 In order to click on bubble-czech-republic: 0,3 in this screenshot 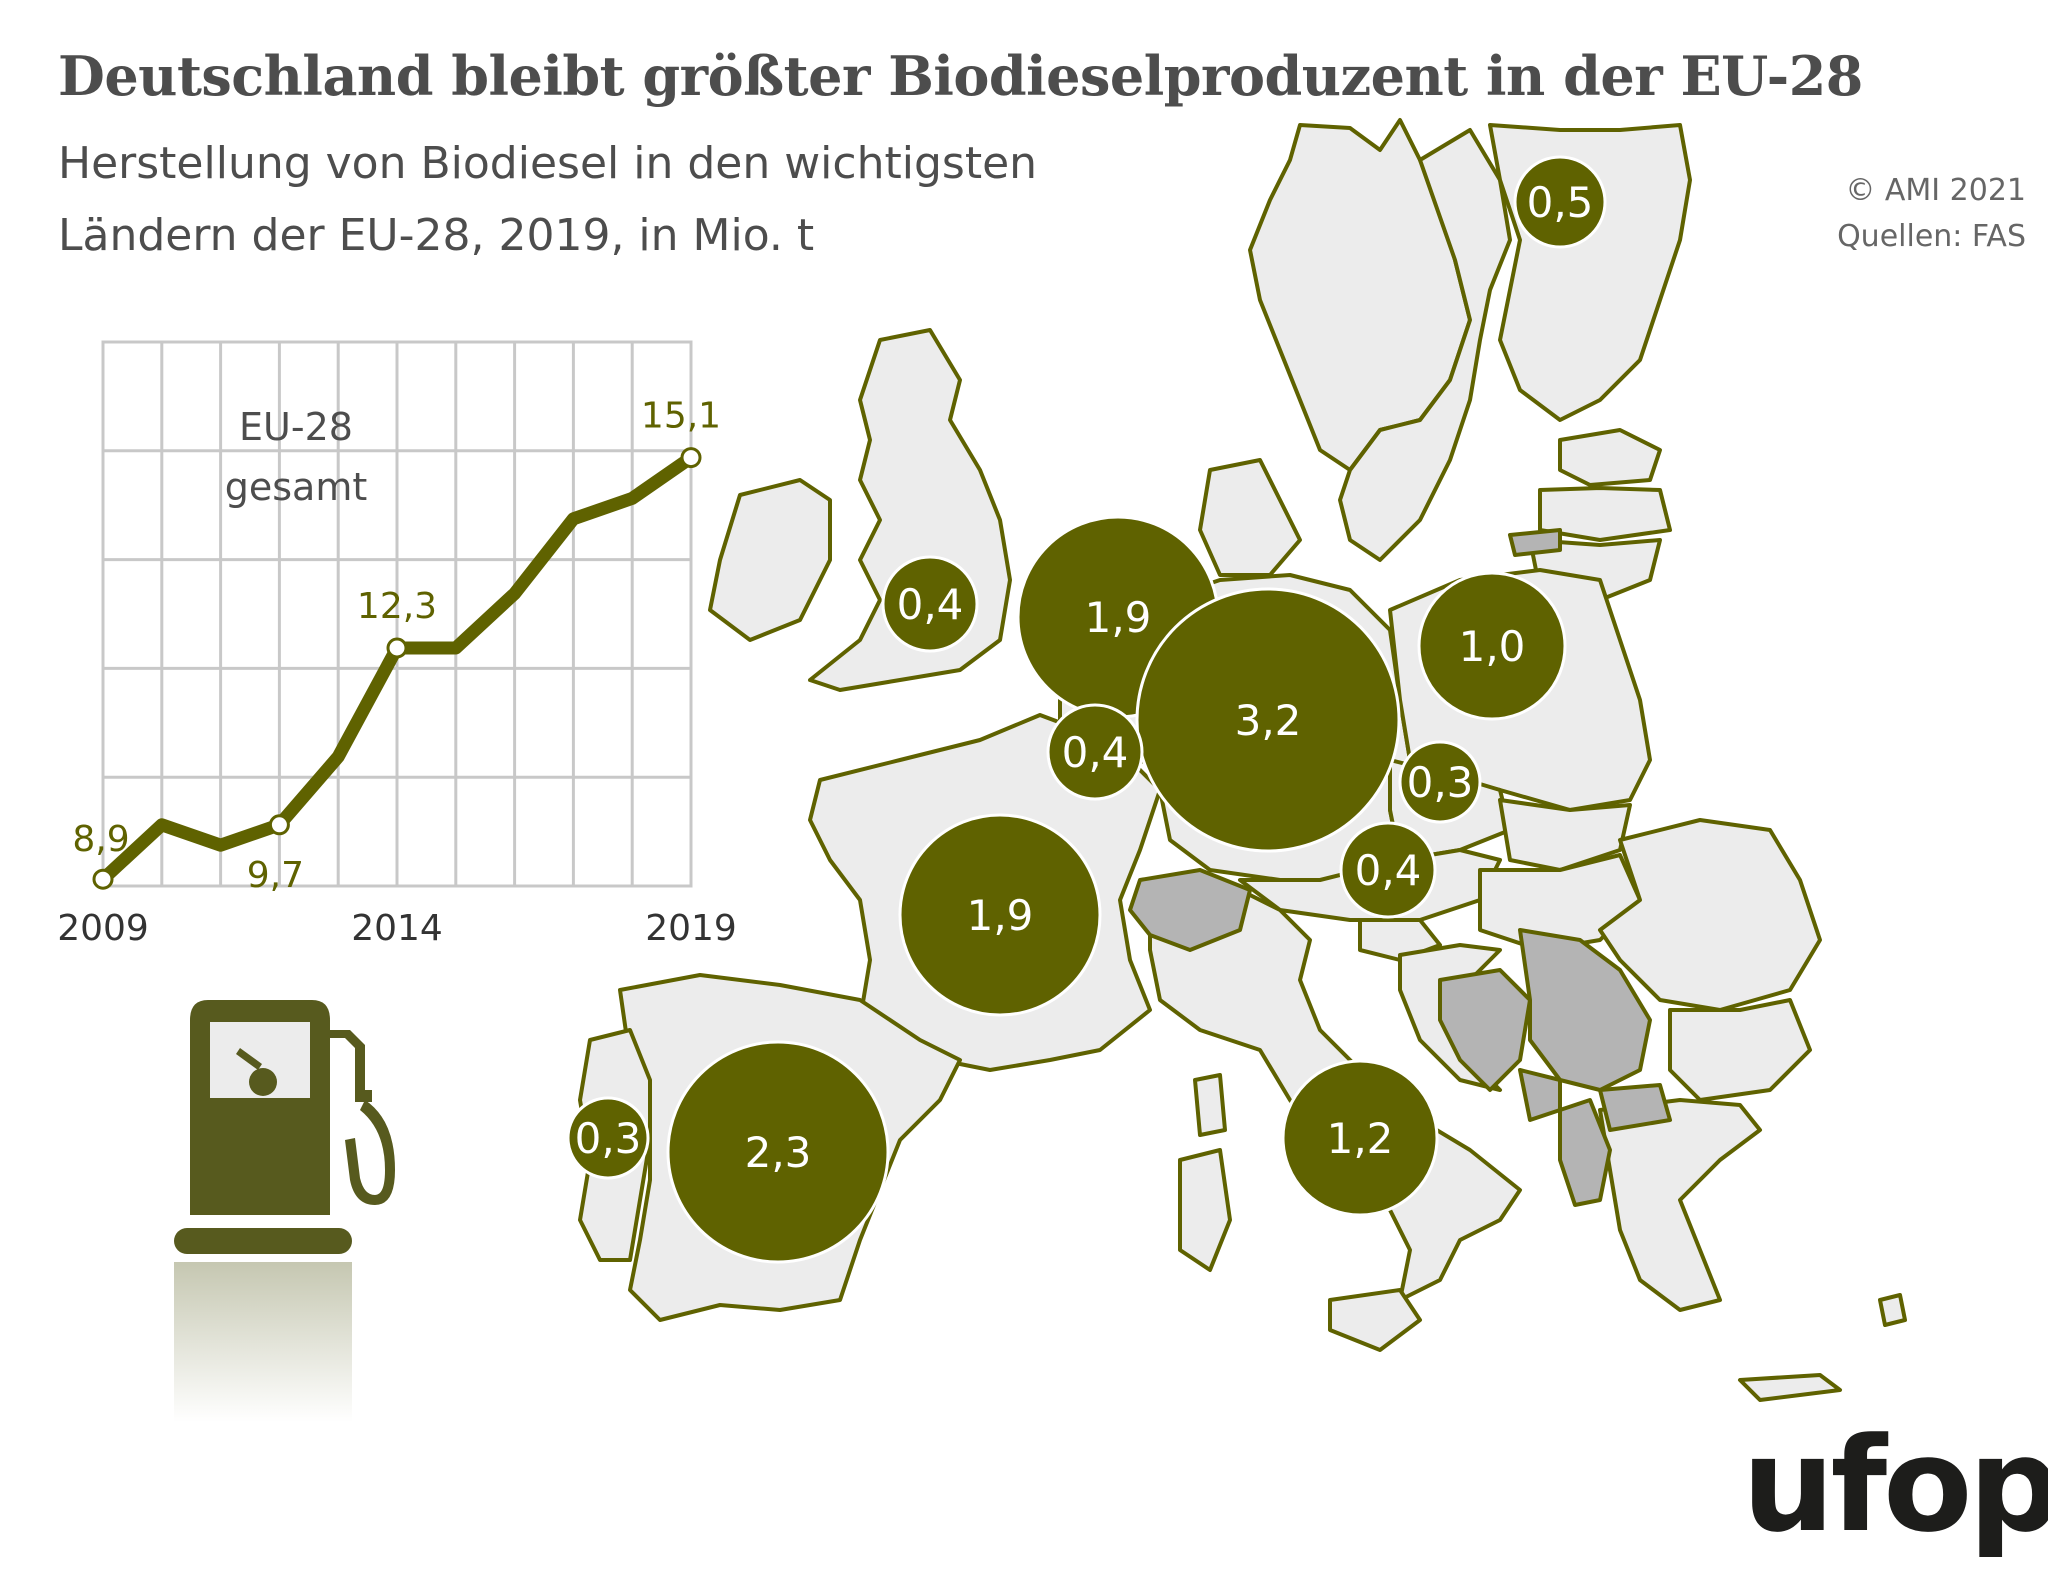, I will do `click(1440, 782)`.